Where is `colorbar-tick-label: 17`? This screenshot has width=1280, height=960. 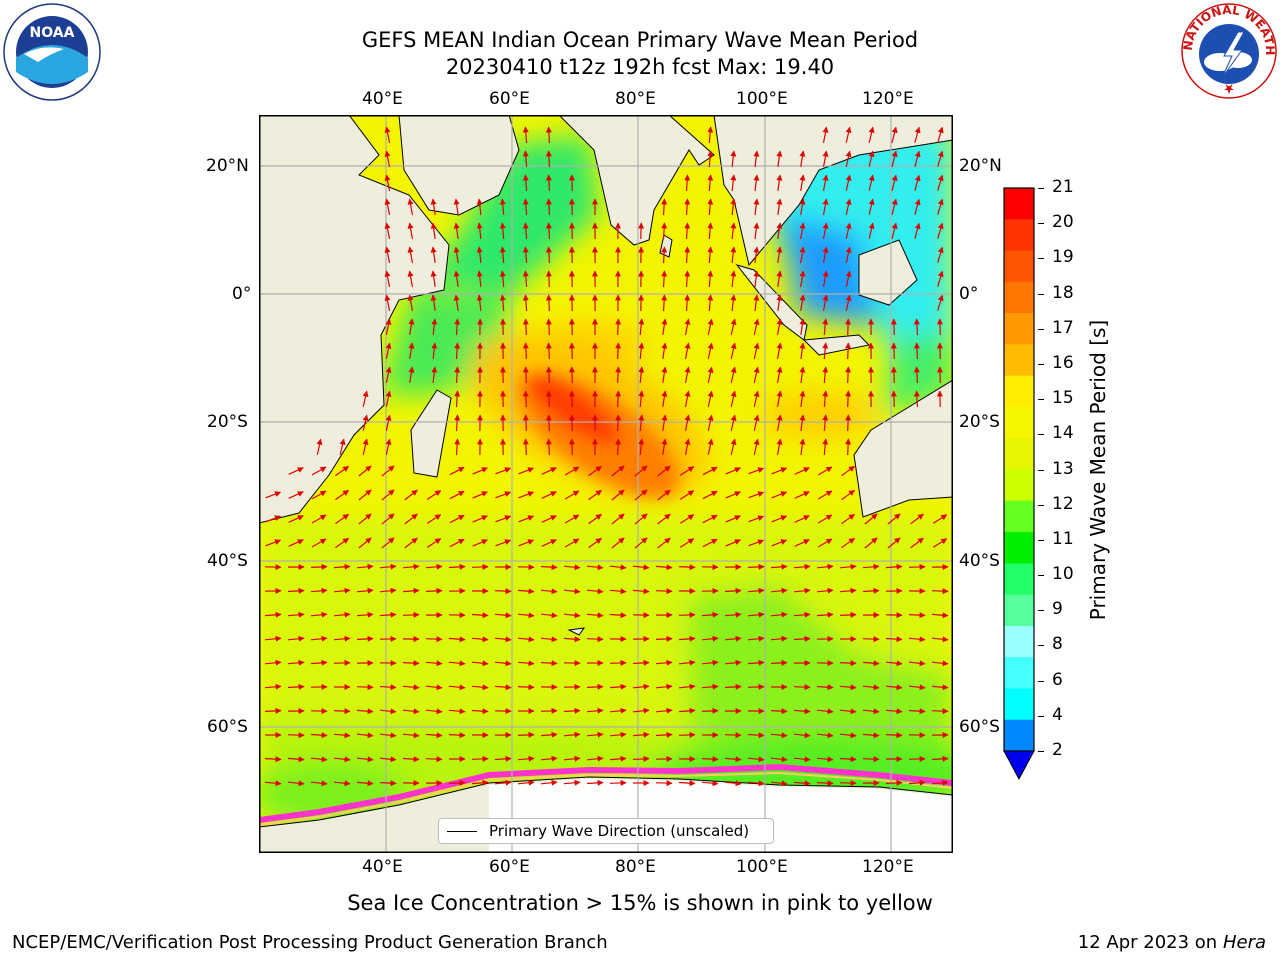
colorbar-tick-label: 17 is located at coordinates (1063, 327).